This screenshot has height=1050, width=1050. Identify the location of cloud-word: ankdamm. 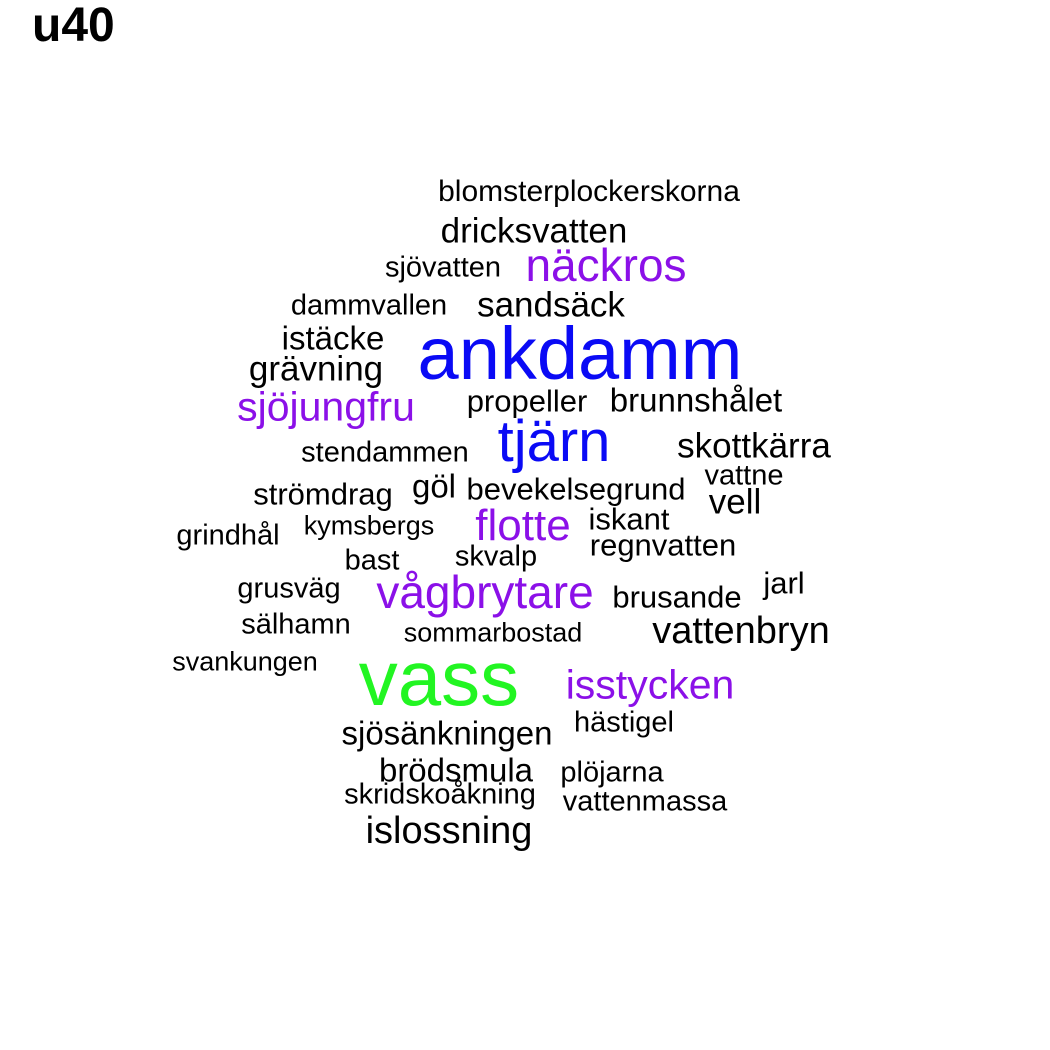
(580, 353).